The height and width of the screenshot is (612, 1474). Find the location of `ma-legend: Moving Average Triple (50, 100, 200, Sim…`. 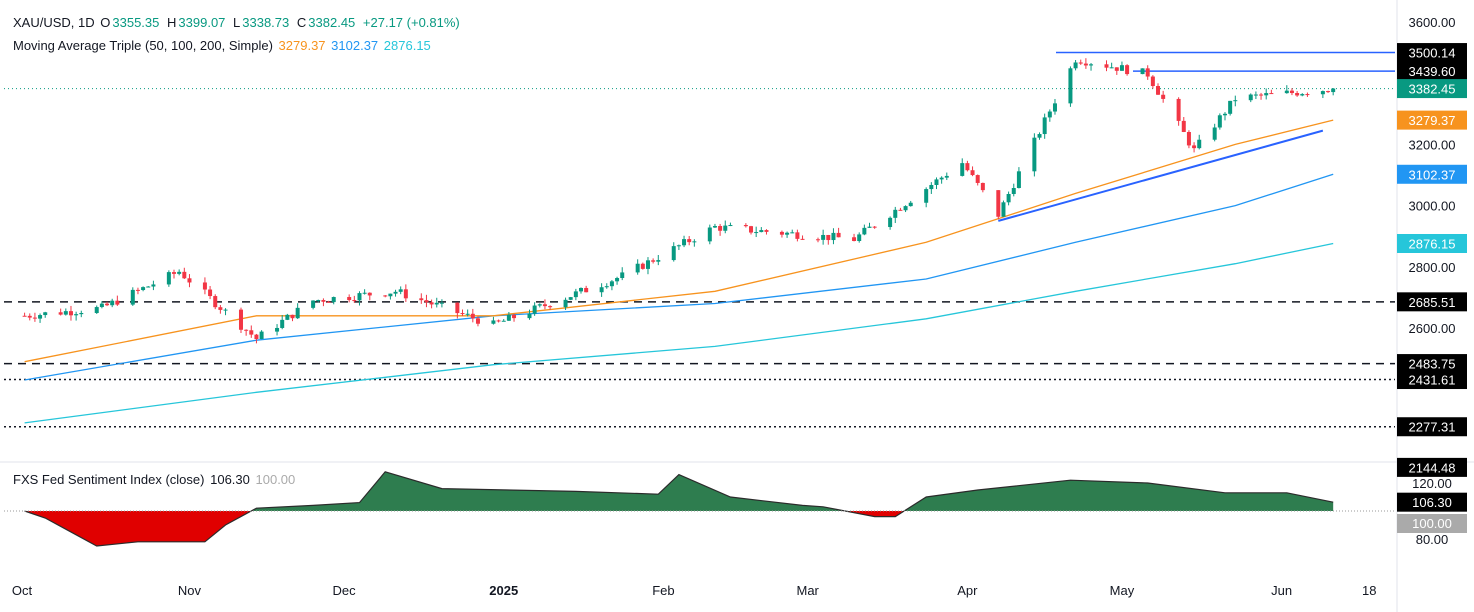

ma-legend: Moving Average Triple (50, 100, 200, Sim… is located at coordinates (223, 45).